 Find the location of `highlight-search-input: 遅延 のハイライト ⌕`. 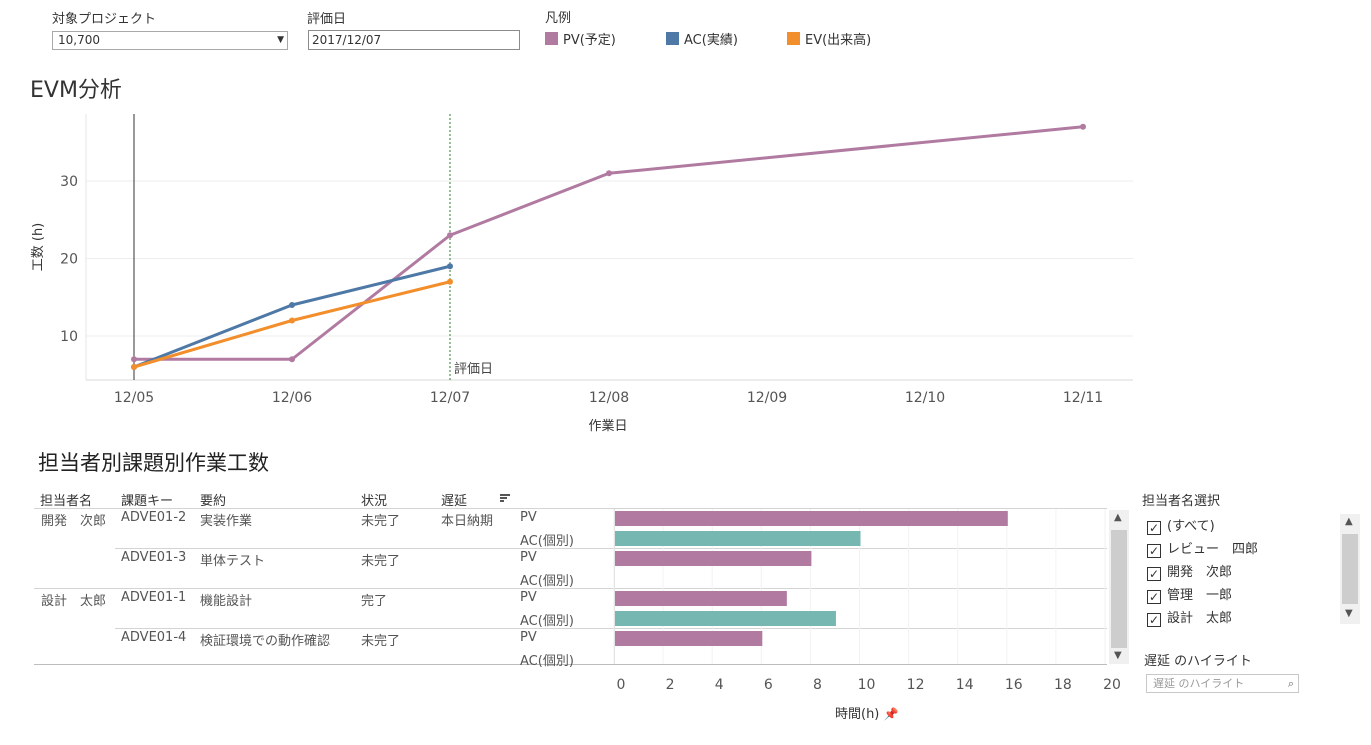

highlight-search-input: 遅延 のハイライト ⌕ is located at coordinates (1222, 683).